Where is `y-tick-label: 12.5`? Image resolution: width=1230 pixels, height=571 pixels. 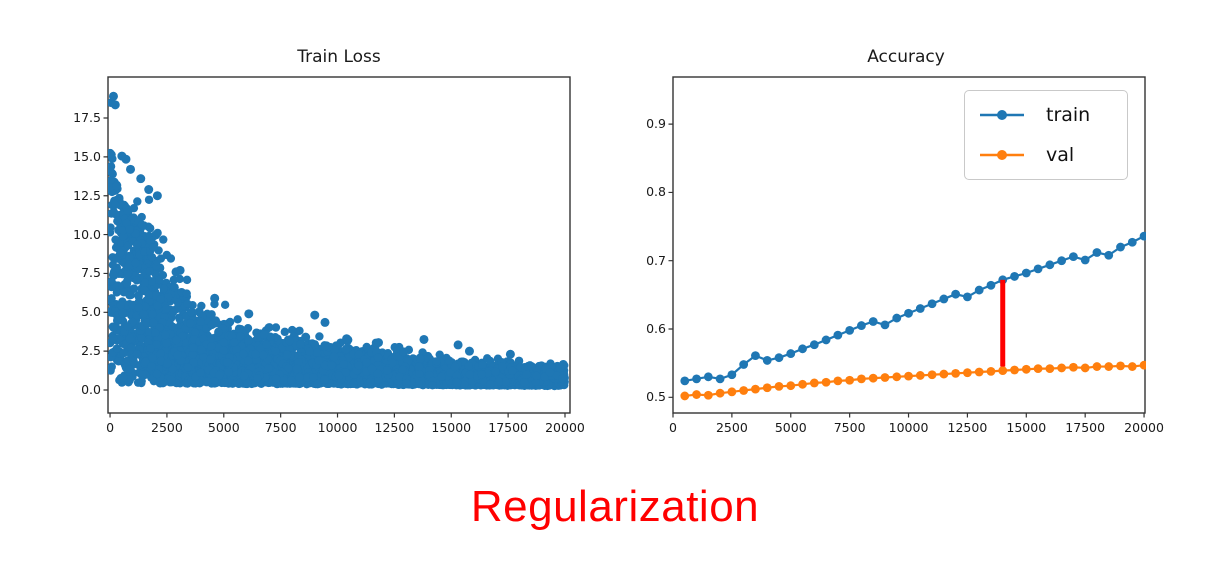
y-tick-label: 12.5 is located at coordinates (87, 195).